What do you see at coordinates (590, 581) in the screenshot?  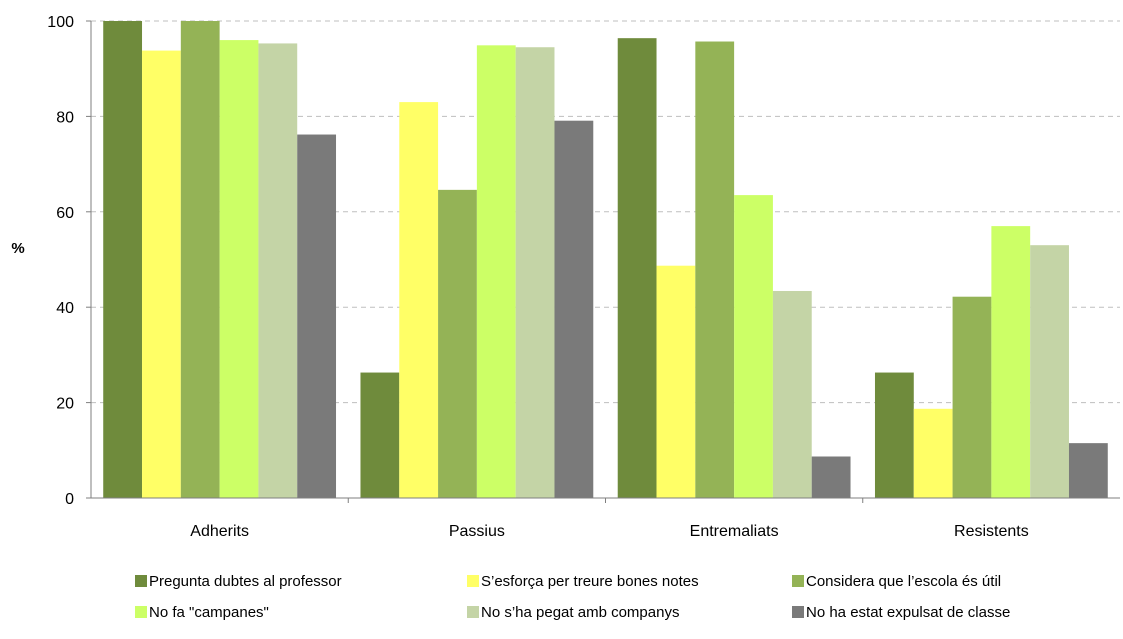 I see `legend-label: S’esforça per treure bones notes` at bounding box center [590, 581].